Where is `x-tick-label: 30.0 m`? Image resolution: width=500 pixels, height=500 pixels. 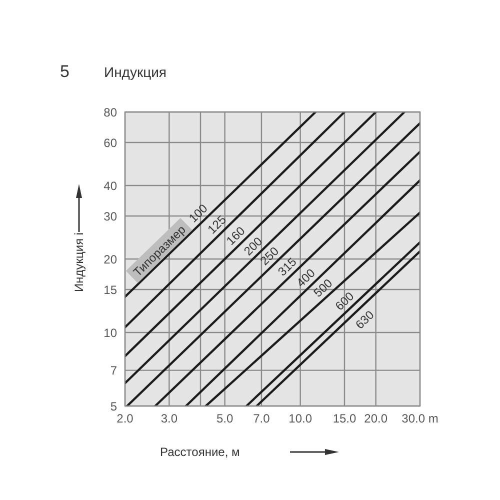 x-tick-label: 30.0 m is located at coordinates (420, 419).